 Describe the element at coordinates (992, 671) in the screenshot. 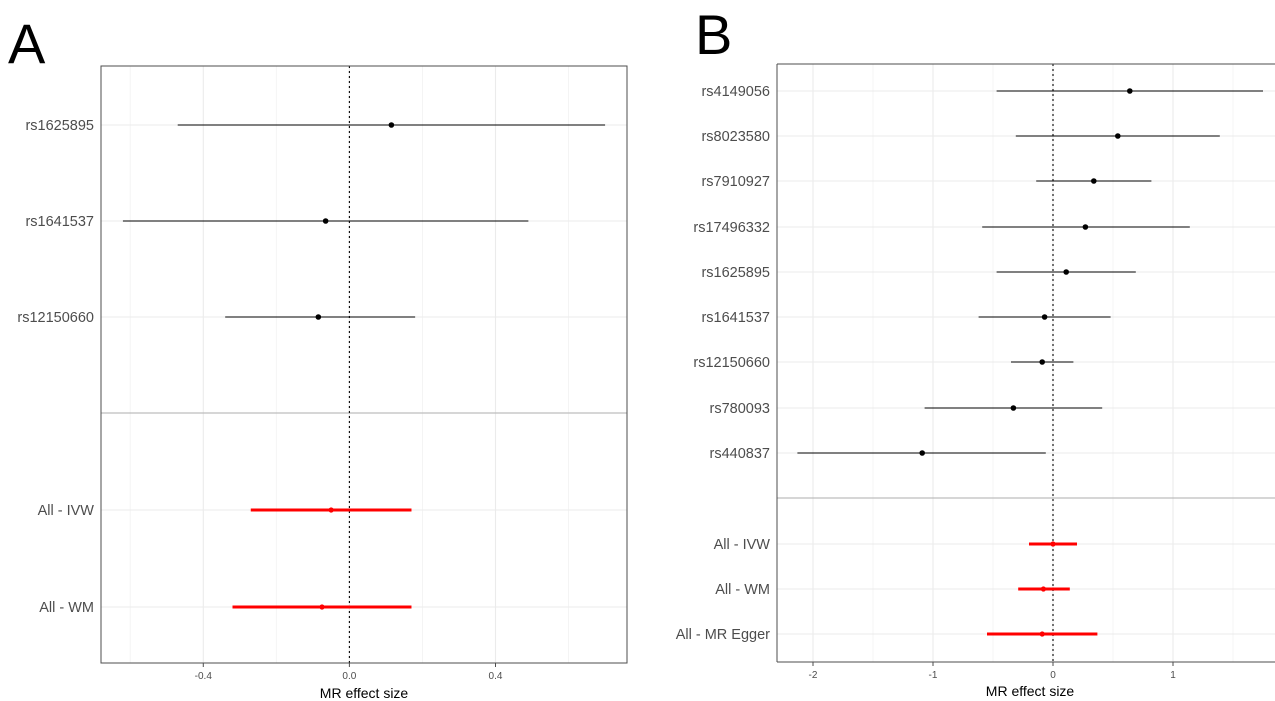

I see `panel-b-x-axis: -2 -1 0 1` at that location.